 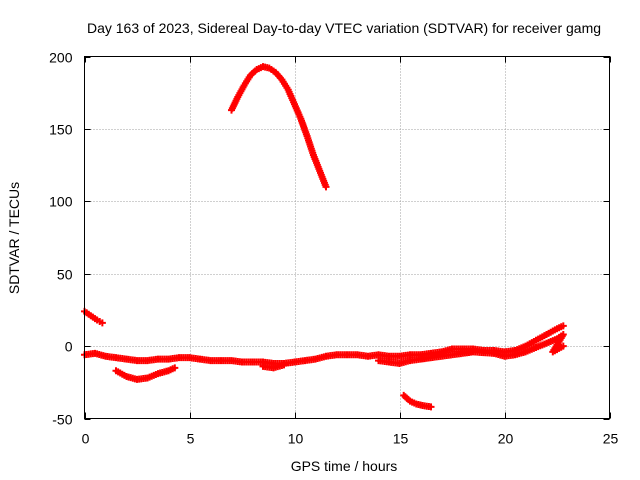 What do you see at coordinates (413, 351) in the screenshot?
I see `series-baseline-b` at bounding box center [413, 351].